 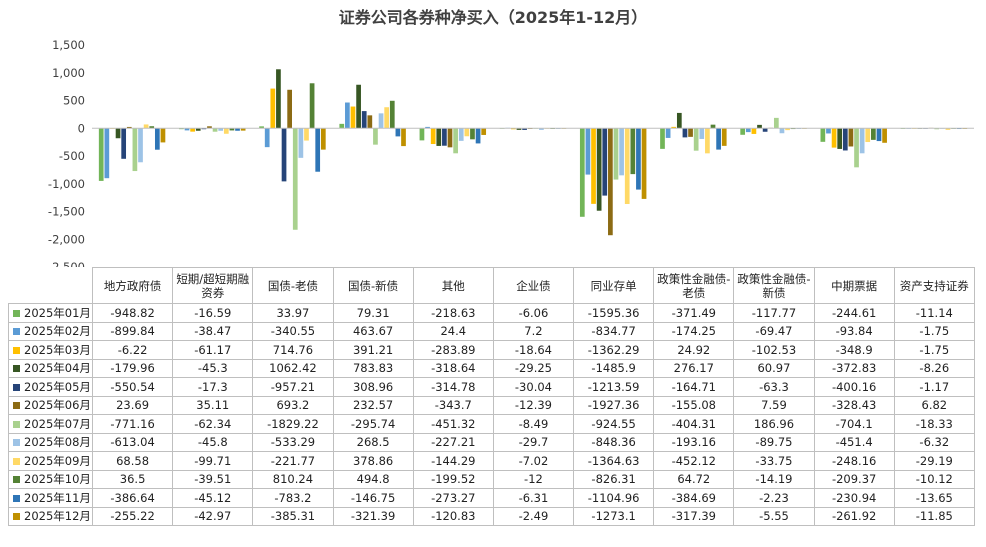 What do you see at coordinates (614, 350) in the screenshot?
I see `table-cell: -1362.29` at bounding box center [614, 350].